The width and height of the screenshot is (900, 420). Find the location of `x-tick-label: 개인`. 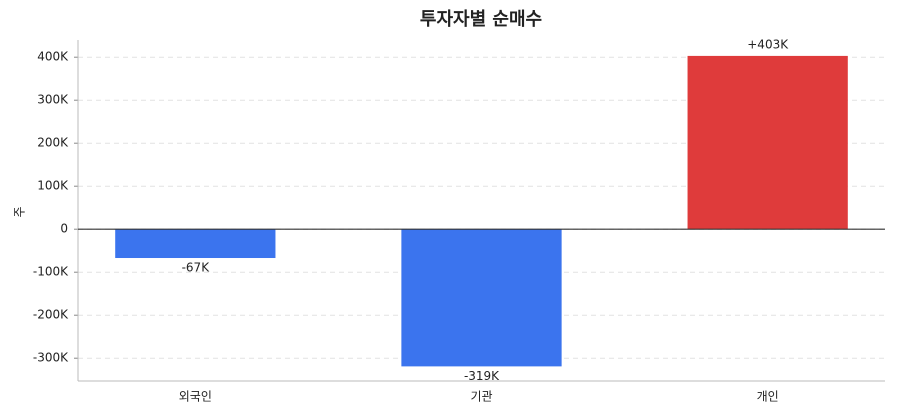

x-tick-label: 개인 is located at coordinates (768, 397).